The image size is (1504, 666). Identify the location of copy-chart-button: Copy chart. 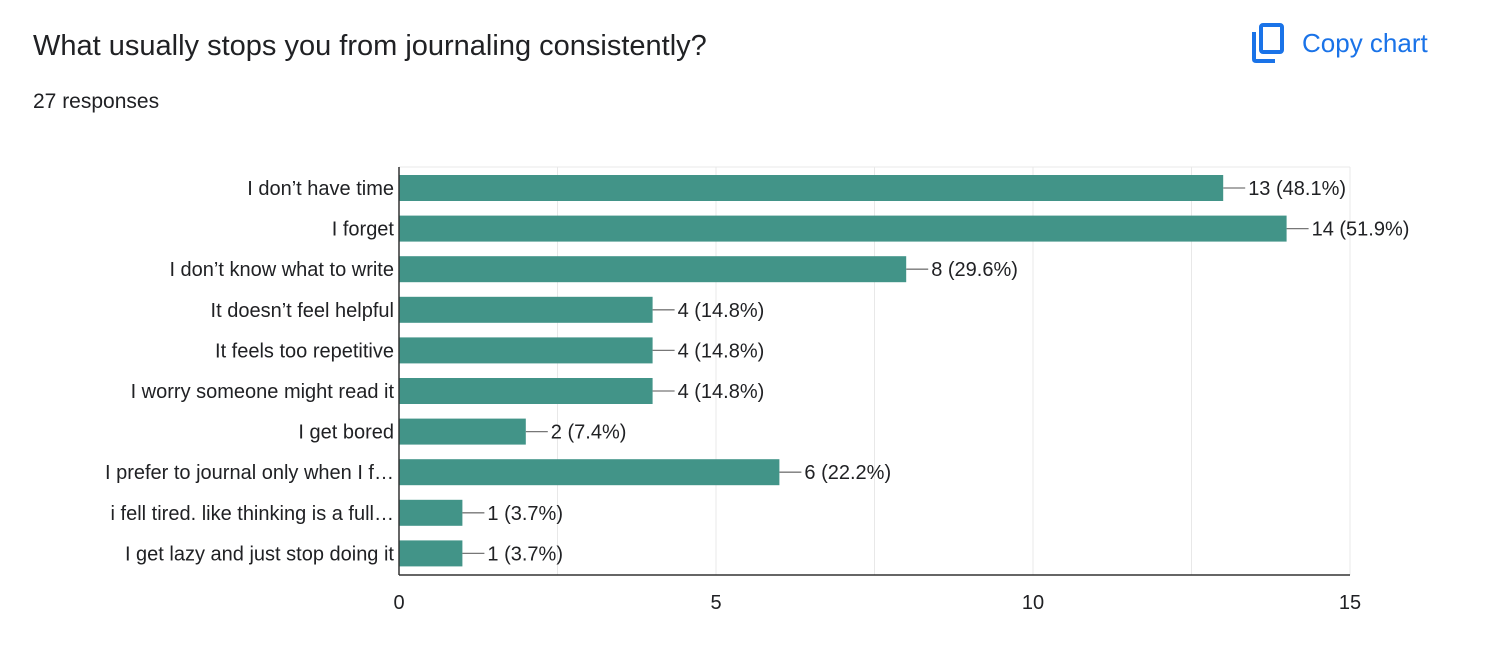
(1338, 43).